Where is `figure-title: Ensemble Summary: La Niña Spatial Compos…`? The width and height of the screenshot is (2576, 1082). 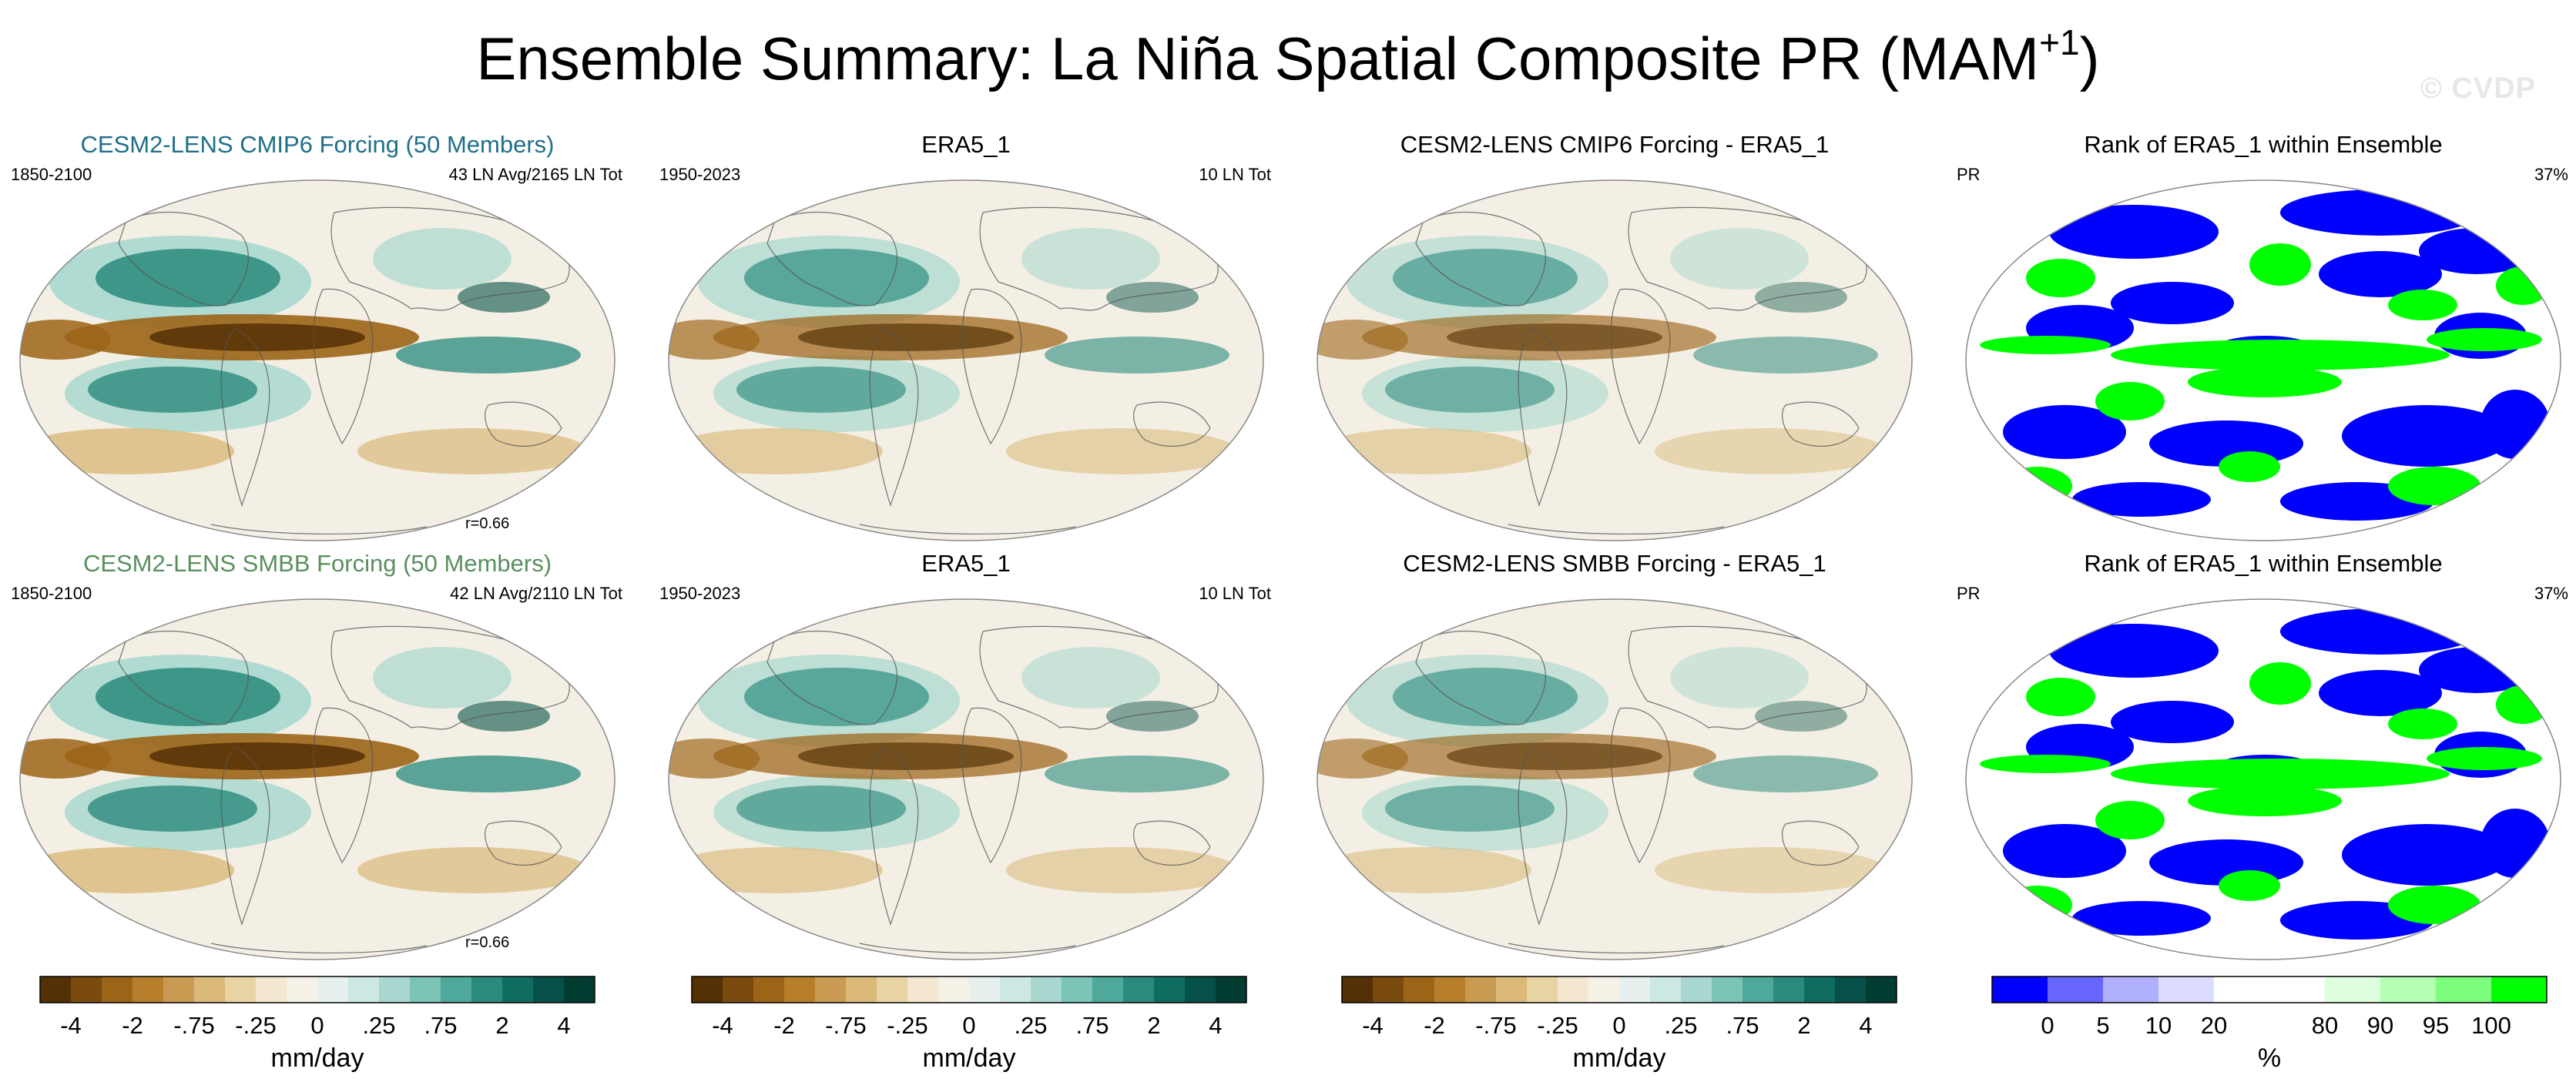
figure-title: Ensemble Summary: La Niña Spatial Compos… is located at coordinates (1288, 57).